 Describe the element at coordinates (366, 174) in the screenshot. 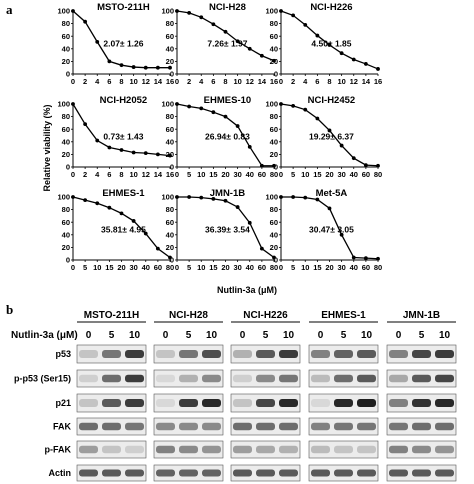

I see `x-tick-label: 60` at that location.